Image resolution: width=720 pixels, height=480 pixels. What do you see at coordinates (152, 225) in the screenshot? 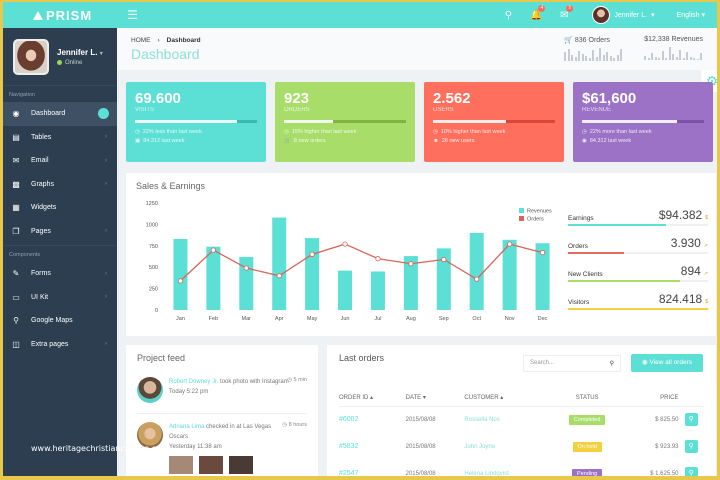
I see `svg-text: 1000` at bounding box center [152, 225].